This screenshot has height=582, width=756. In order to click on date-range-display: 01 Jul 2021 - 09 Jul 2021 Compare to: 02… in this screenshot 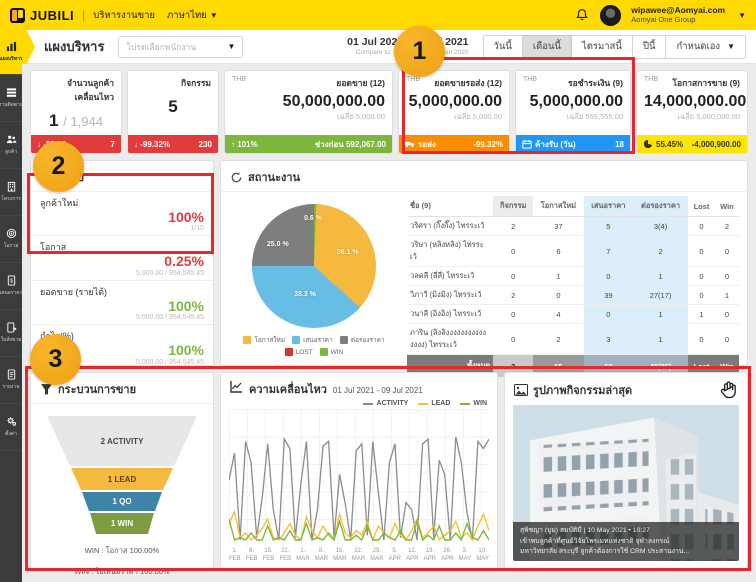, I will do `click(407, 46)`.